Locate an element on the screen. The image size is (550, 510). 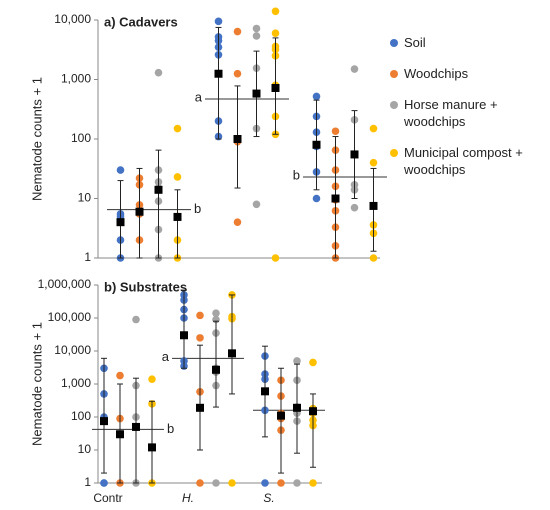
legend-label: Woodchips is located at coordinates (436, 73).